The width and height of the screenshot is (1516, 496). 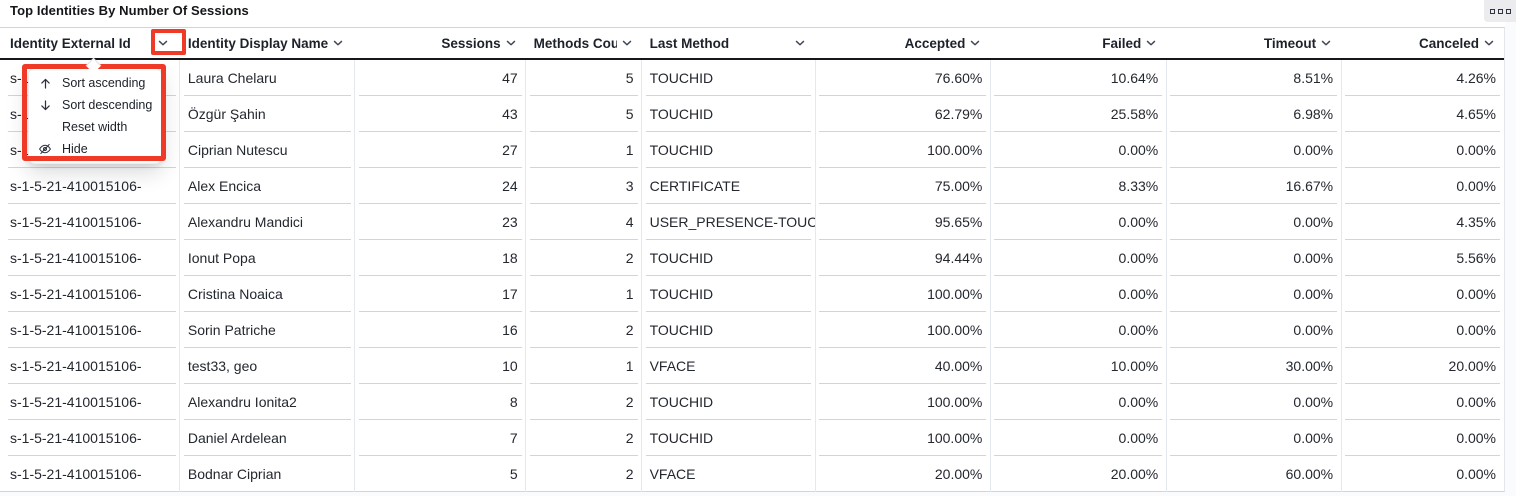 What do you see at coordinates (902, 43) in the screenshot?
I see `column-header-accepted: Accepted` at bounding box center [902, 43].